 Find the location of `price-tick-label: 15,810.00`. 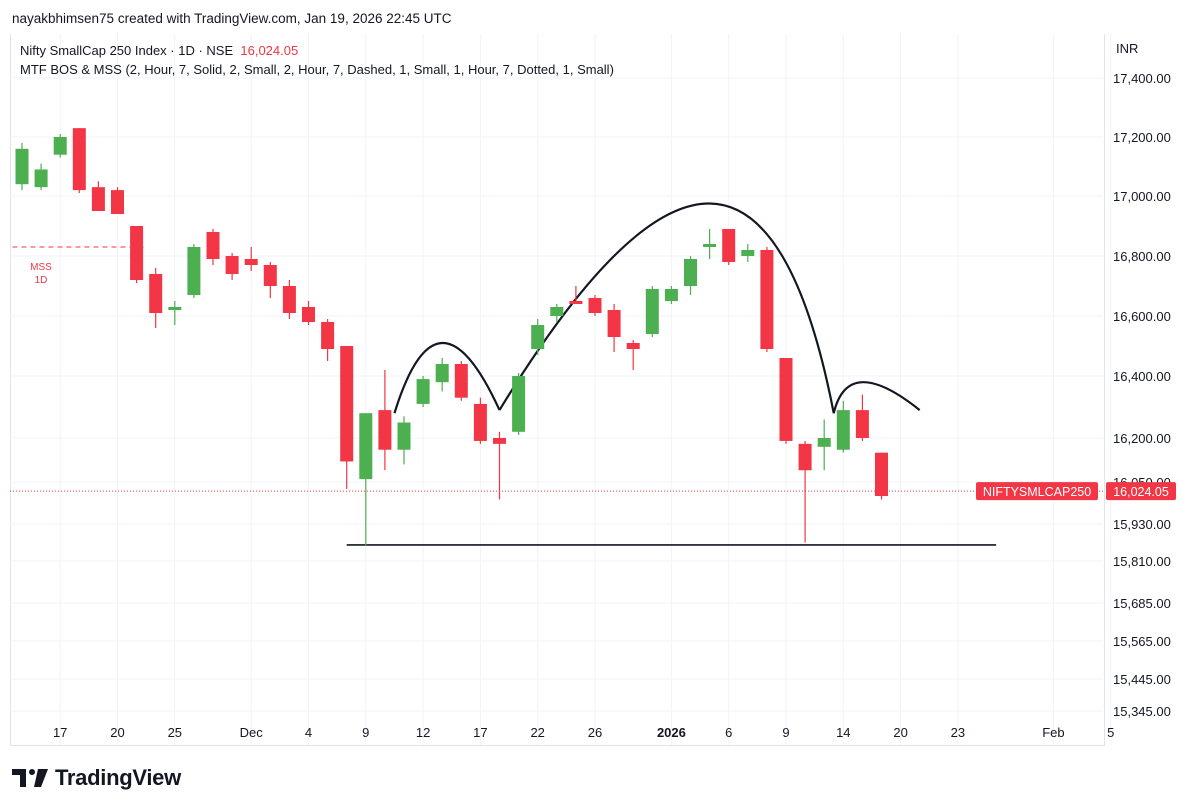

price-tick-label: 15,810.00 is located at coordinates (1142, 561).